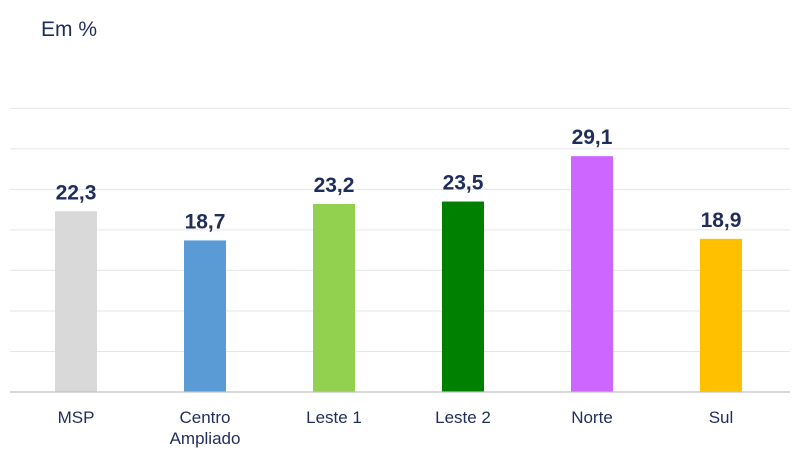 The width and height of the screenshot is (800, 459). Describe the element at coordinates (76, 192) in the screenshot. I see `value-label: 22,3` at that location.